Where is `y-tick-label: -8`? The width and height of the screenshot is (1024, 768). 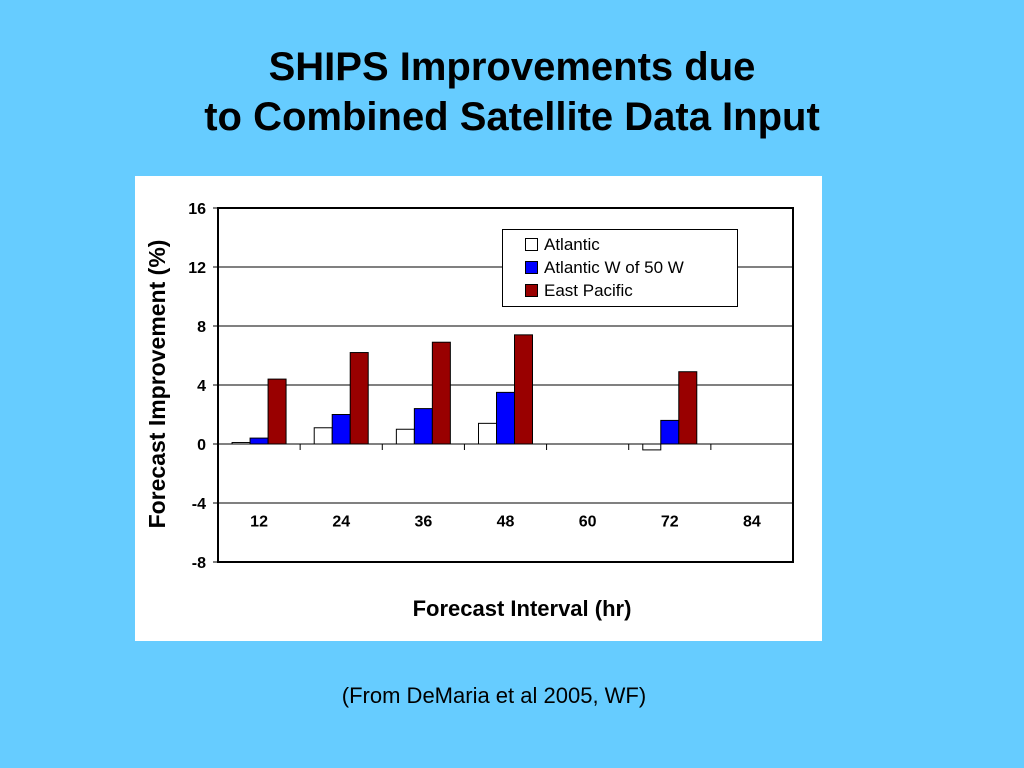 y-tick-label: -8 is located at coordinates (199, 563).